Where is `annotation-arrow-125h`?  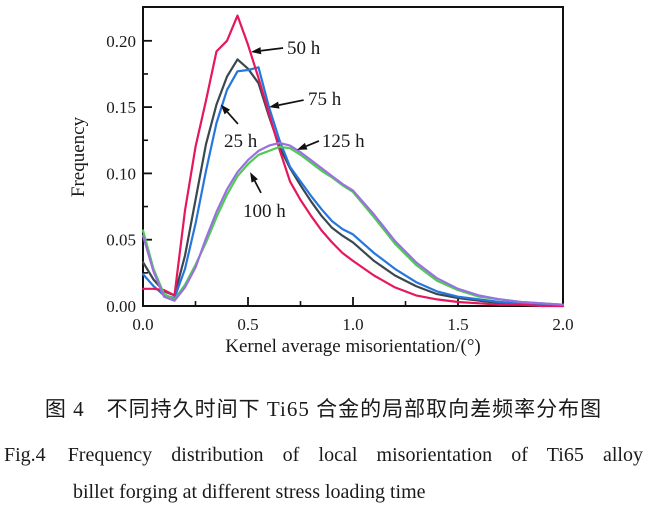 annotation-arrow-125h is located at coordinates (312, 143).